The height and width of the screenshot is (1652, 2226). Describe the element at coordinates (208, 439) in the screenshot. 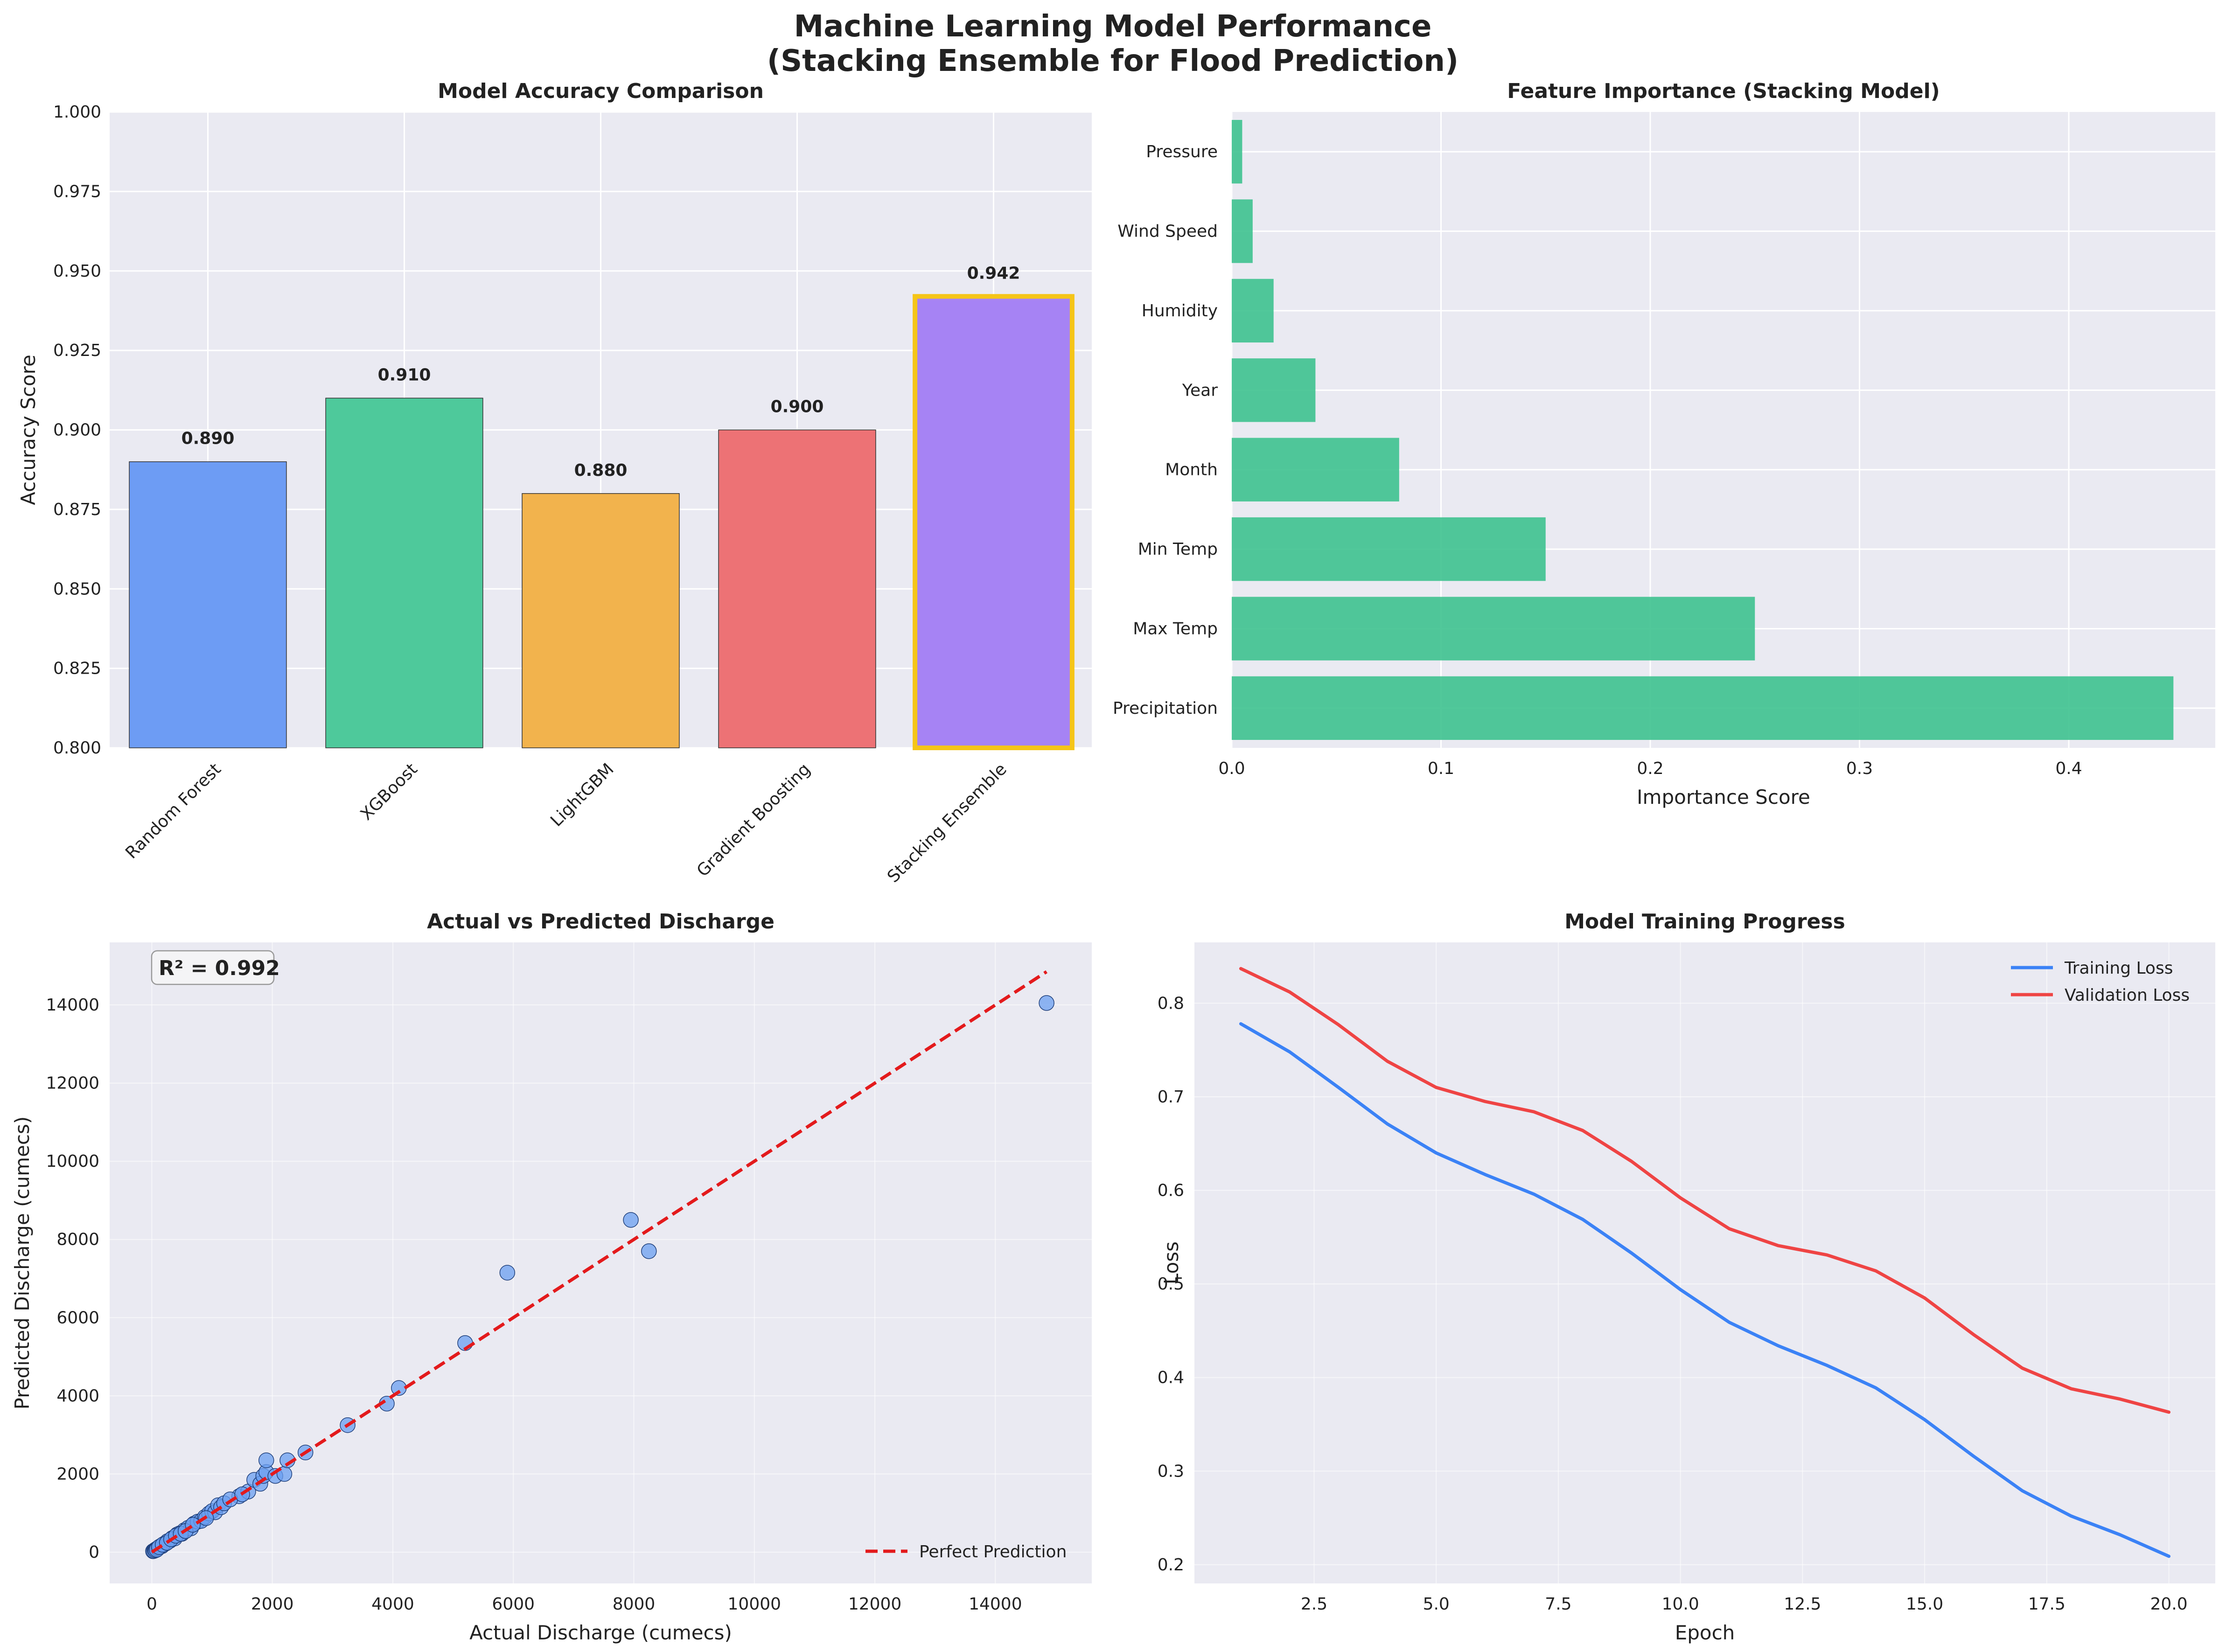

I see `accuracy-value-label: 0.890` at that location.